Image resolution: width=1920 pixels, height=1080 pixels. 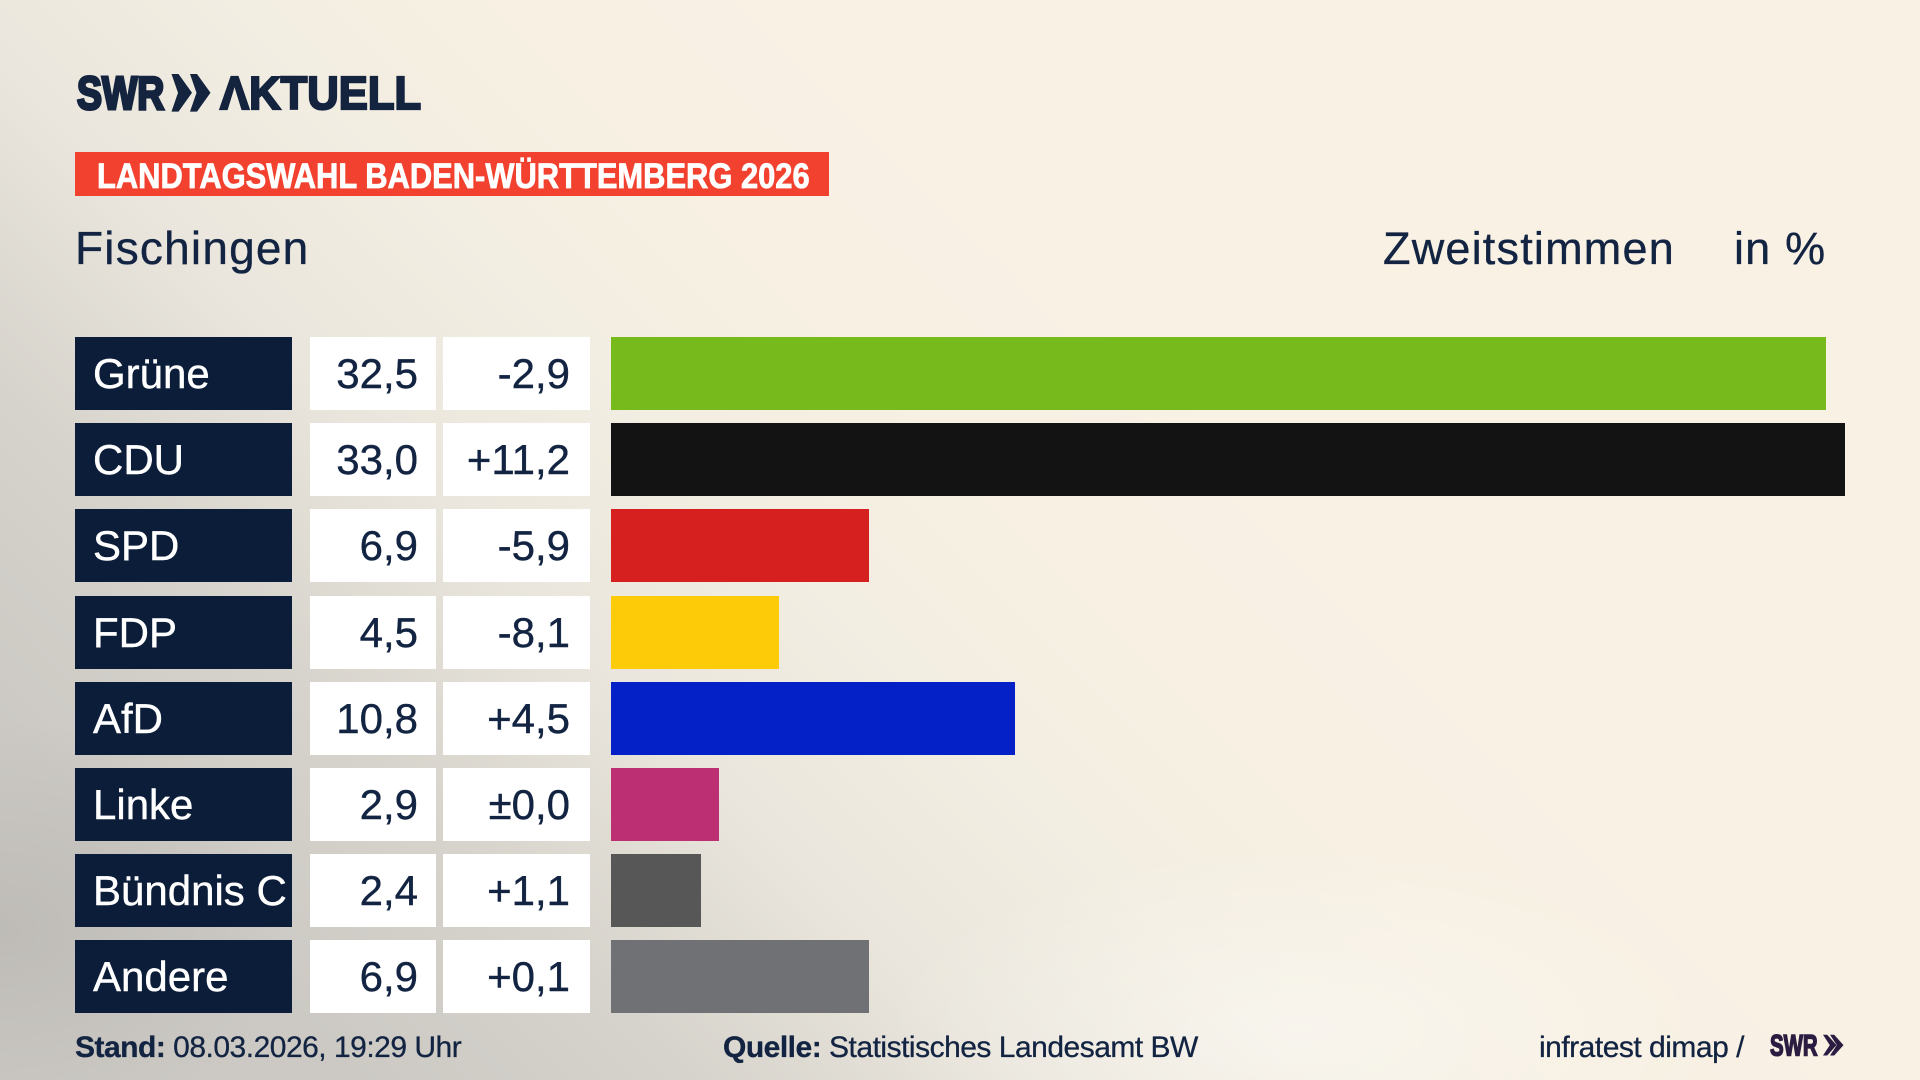 What do you see at coordinates (320, 93) in the screenshot?
I see `svg-text: ΛKTUELL` at bounding box center [320, 93].